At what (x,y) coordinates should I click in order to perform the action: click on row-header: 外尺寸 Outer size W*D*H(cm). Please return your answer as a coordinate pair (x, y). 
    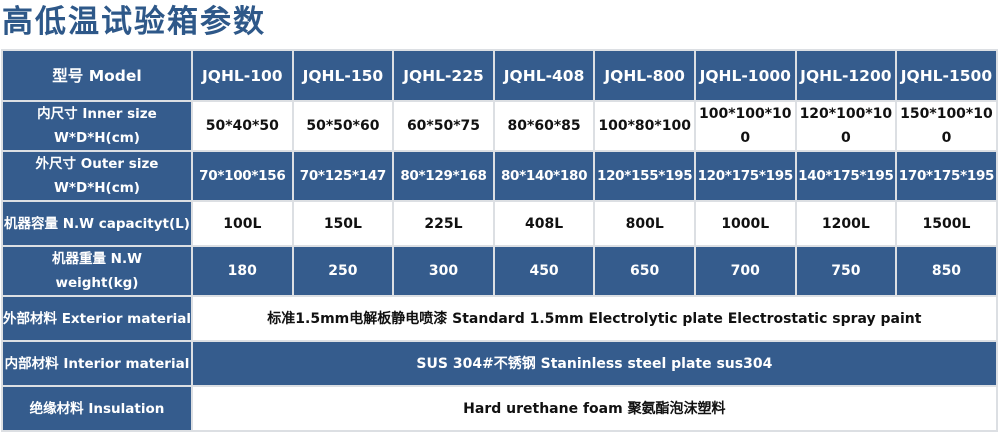
    Looking at the image, I should click on (97, 176).